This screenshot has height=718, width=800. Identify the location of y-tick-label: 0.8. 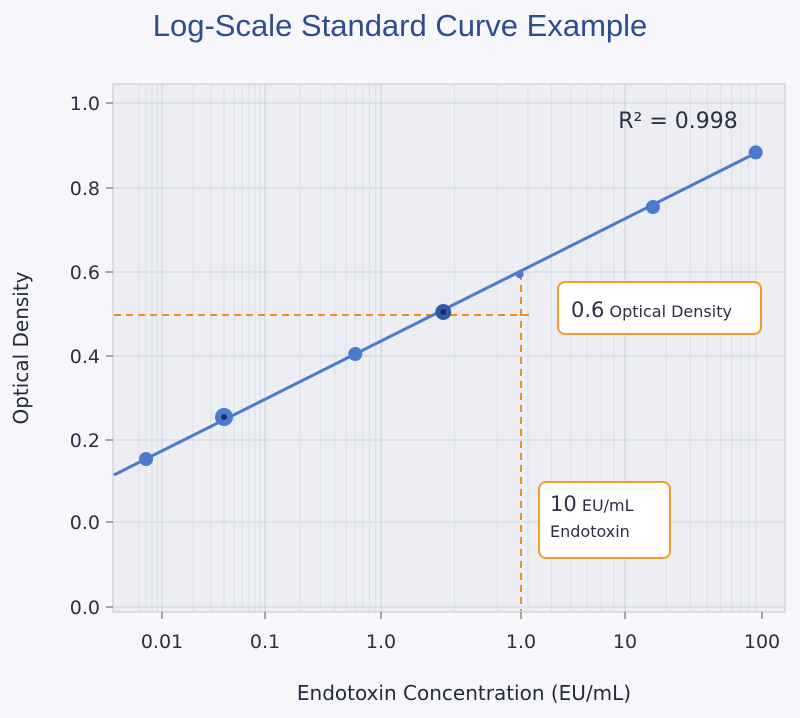
(85, 189).